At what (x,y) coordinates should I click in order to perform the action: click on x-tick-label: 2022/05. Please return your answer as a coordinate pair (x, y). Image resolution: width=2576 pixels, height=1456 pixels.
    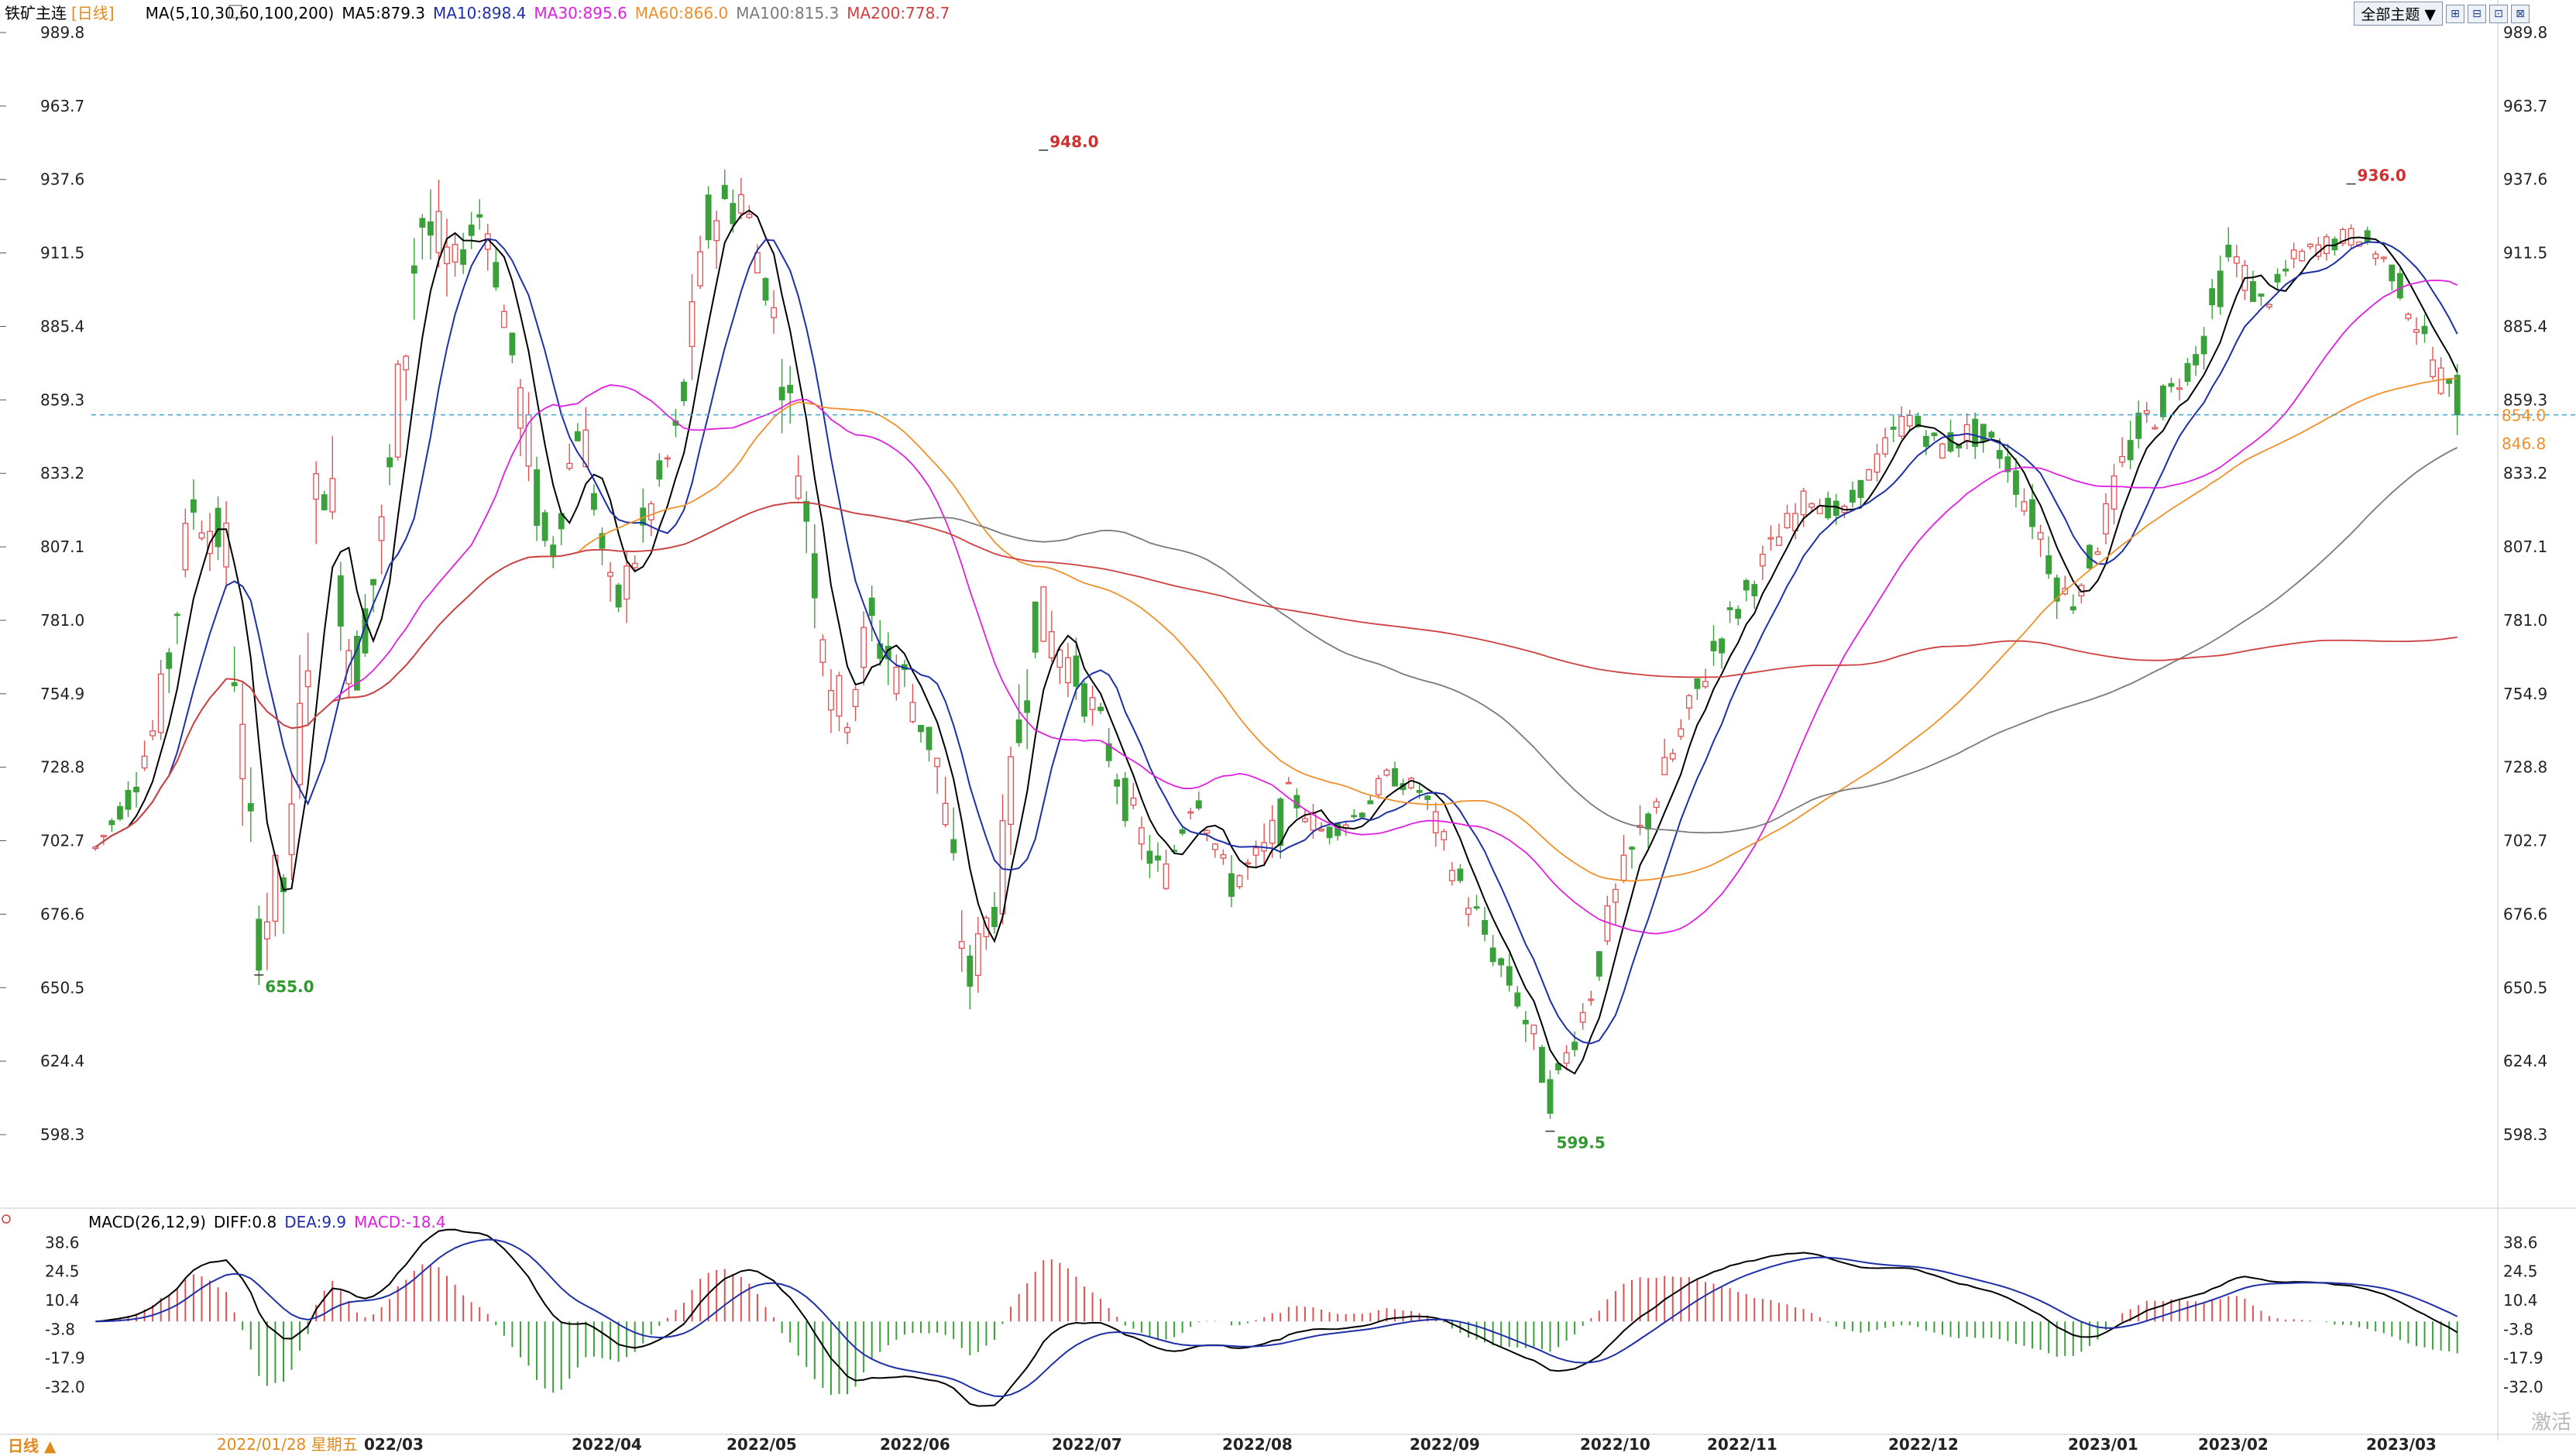
    Looking at the image, I should click on (761, 1444).